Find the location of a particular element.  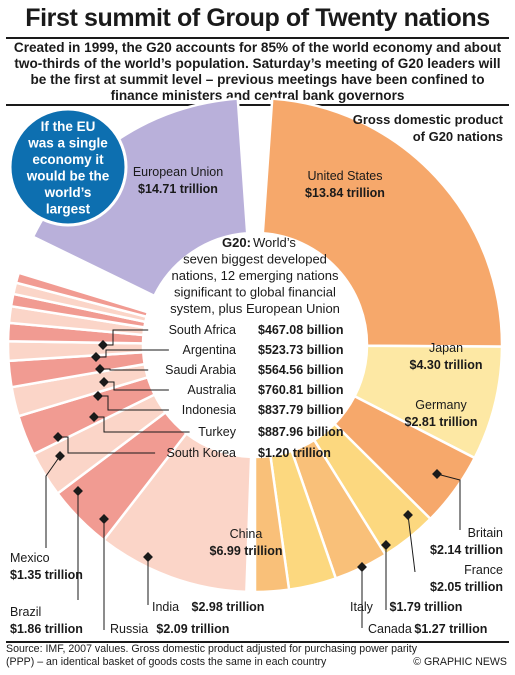

leader-australia is located at coordinates (136, 386).